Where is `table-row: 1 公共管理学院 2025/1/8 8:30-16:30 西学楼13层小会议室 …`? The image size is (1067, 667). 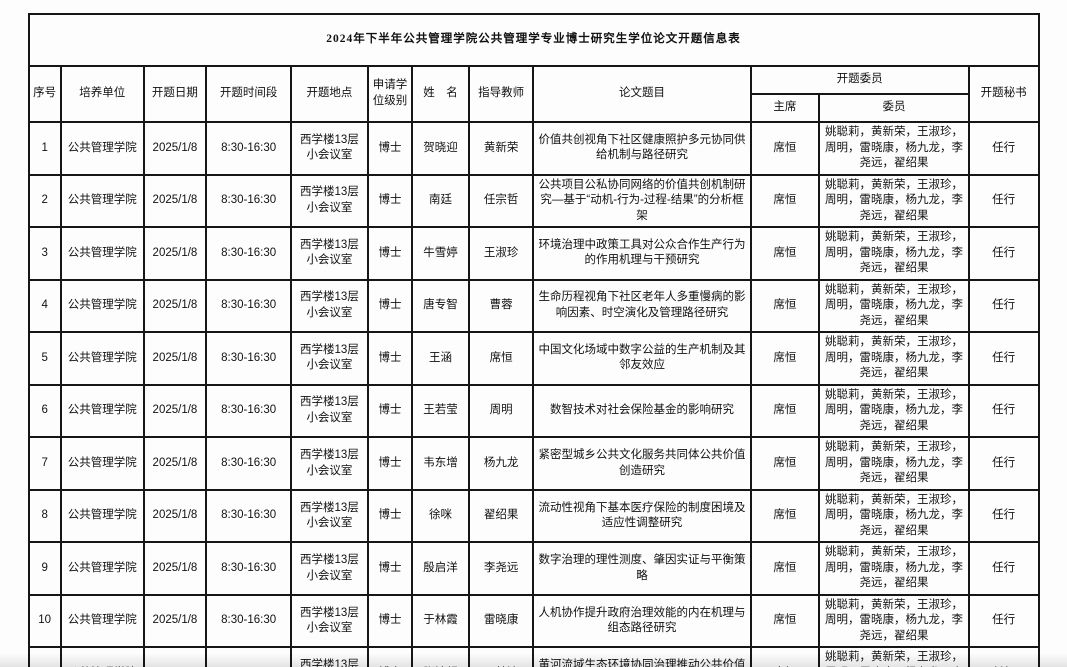 table-row: 1 公共管理学院 2025/1/8 8:30-16:30 西学楼13层小会议室 … is located at coordinates (533, 148).